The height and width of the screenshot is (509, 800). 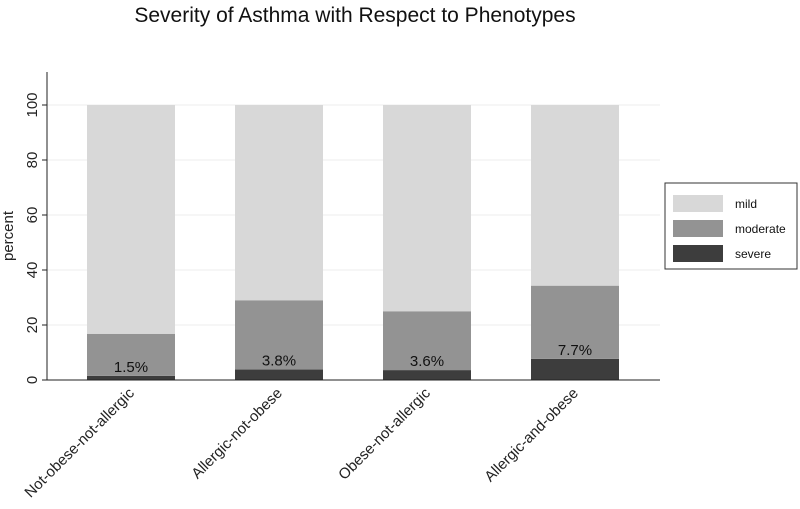 What do you see at coordinates (32, 238) in the screenshot?
I see `y-tick-labels: 0 20 40 60 80 100` at bounding box center [32, 238].